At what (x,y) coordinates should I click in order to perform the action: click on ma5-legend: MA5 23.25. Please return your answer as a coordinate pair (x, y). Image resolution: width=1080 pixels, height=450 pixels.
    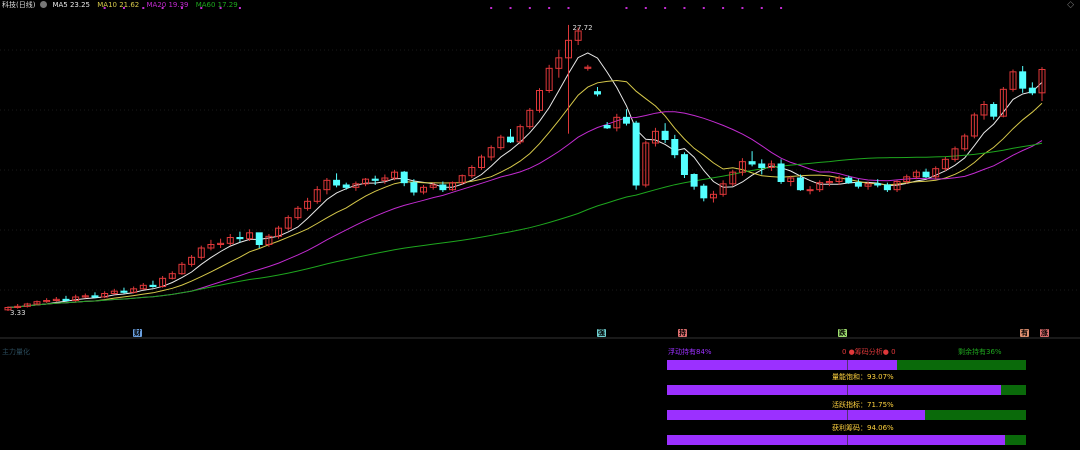
    Looking at the image, I should click on (71, 5).